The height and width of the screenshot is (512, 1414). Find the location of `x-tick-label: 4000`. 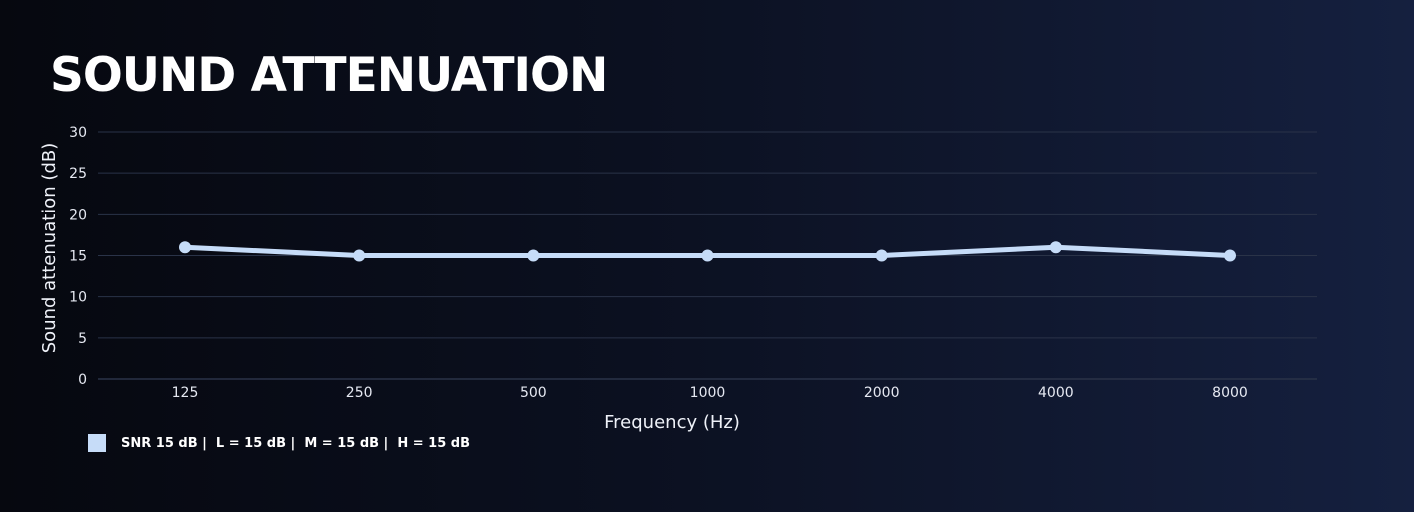

x-tick-label: 4000 is located at coordinates (1056, 393).